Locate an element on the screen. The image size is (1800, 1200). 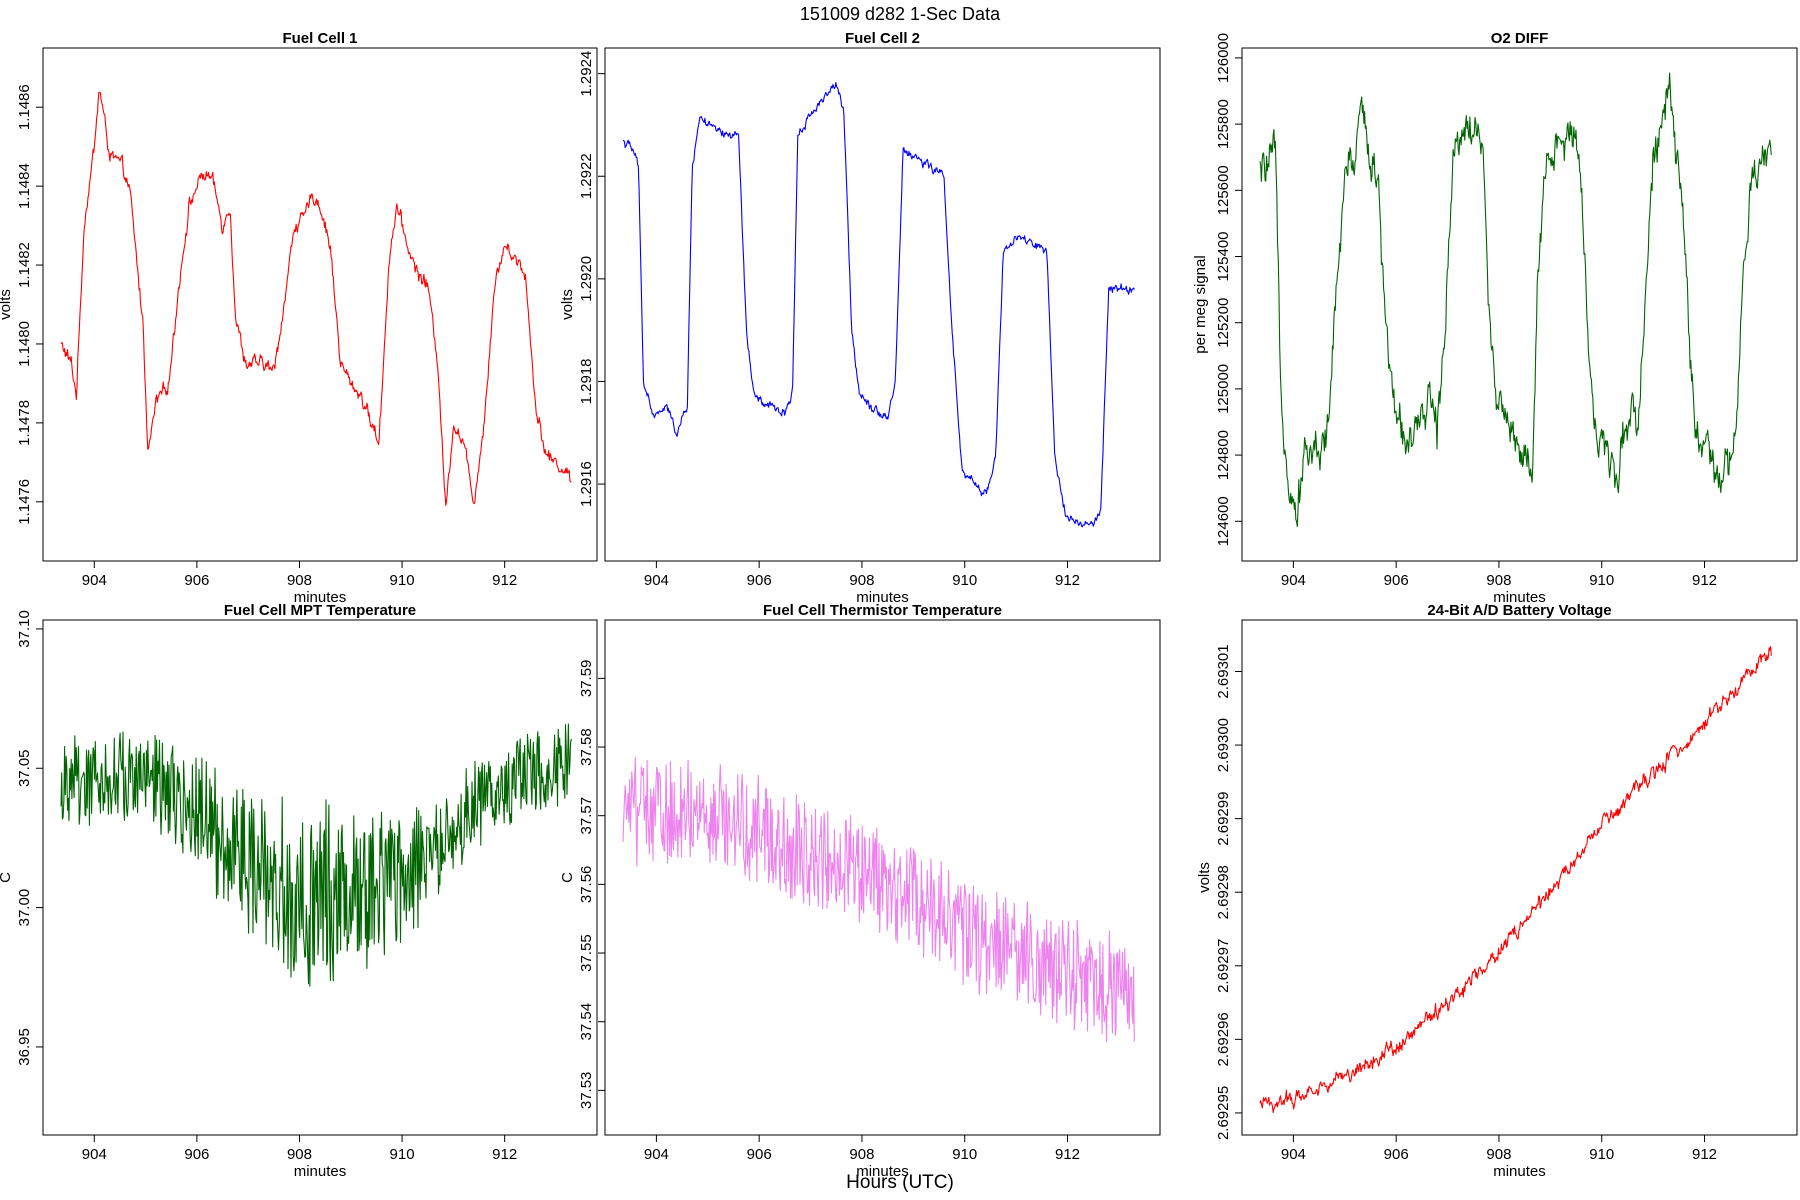
y-tick-label: 1.2920 is located at coordinates (586, 279).